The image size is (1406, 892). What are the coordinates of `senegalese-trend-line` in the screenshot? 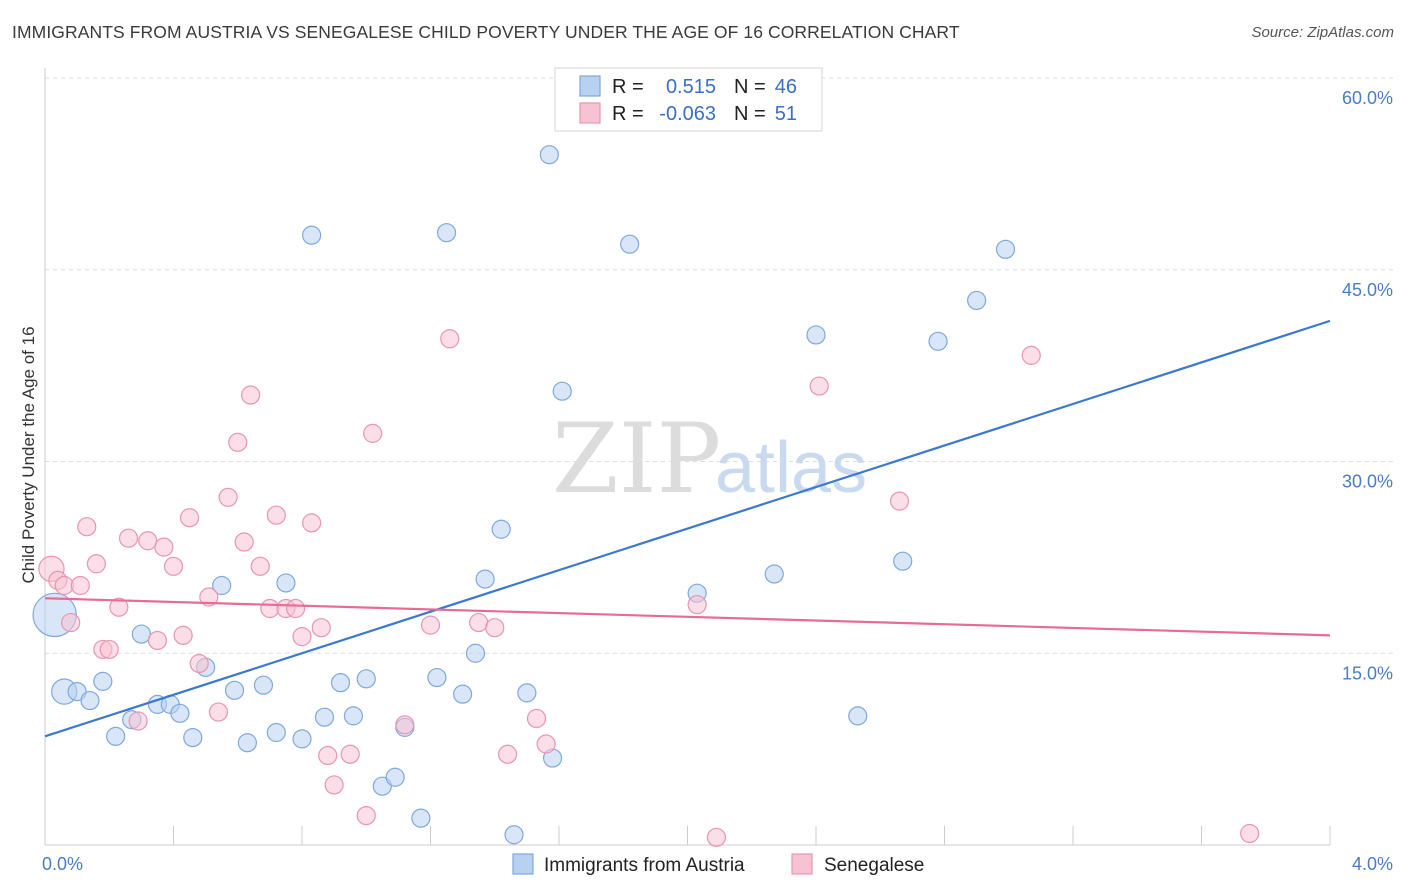 It's located at (687, 617).